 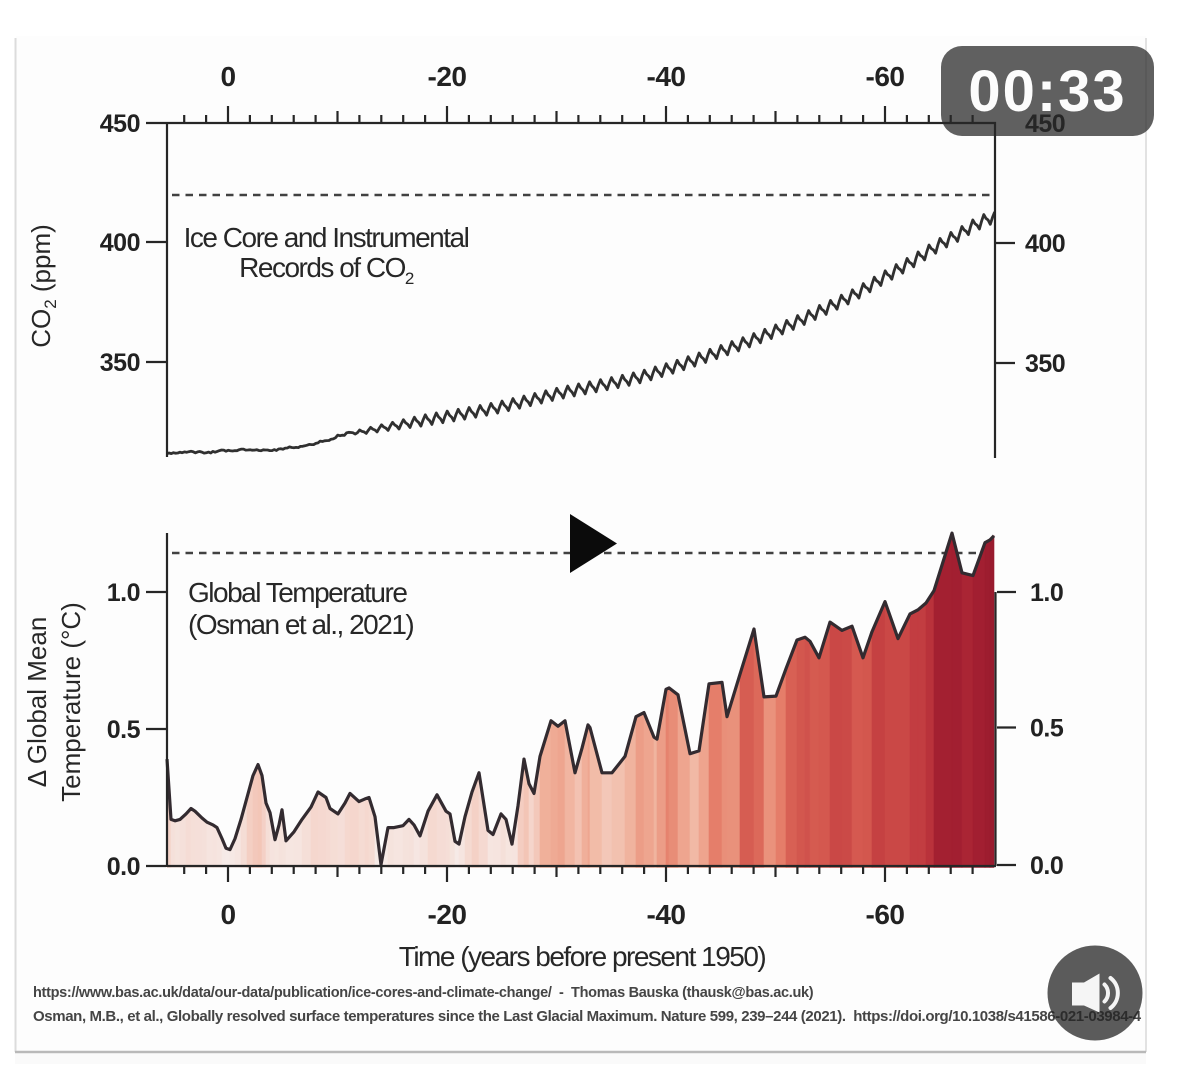 What do you see at coordinates (43, 286) in the screenshot?
I see `svg-text: CO2 (ppm)` at bounding box center [43, 286].